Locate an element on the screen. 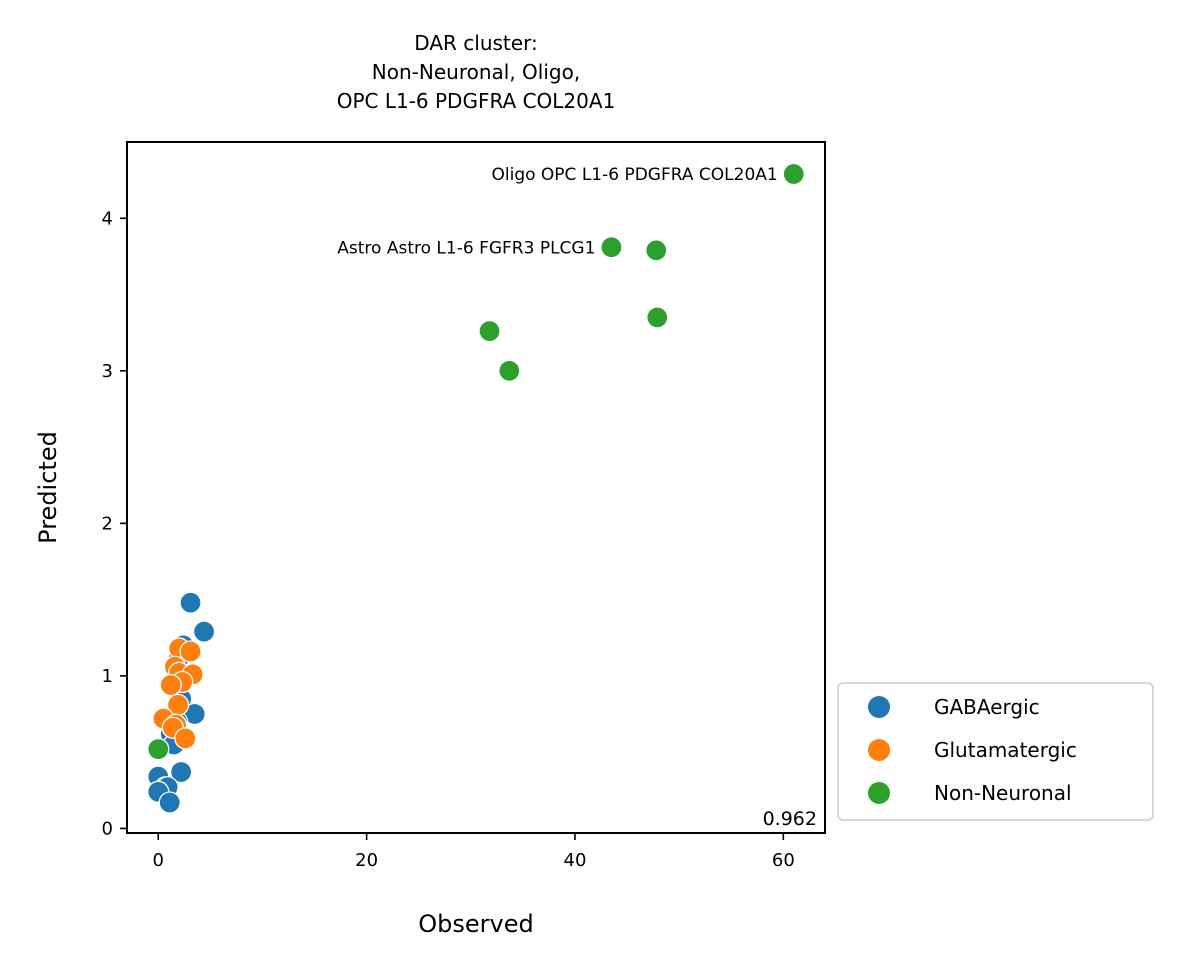  chart-title-line: OPC L1-6 PDGFRA COL20A1 is located at coordinates (476, 101).